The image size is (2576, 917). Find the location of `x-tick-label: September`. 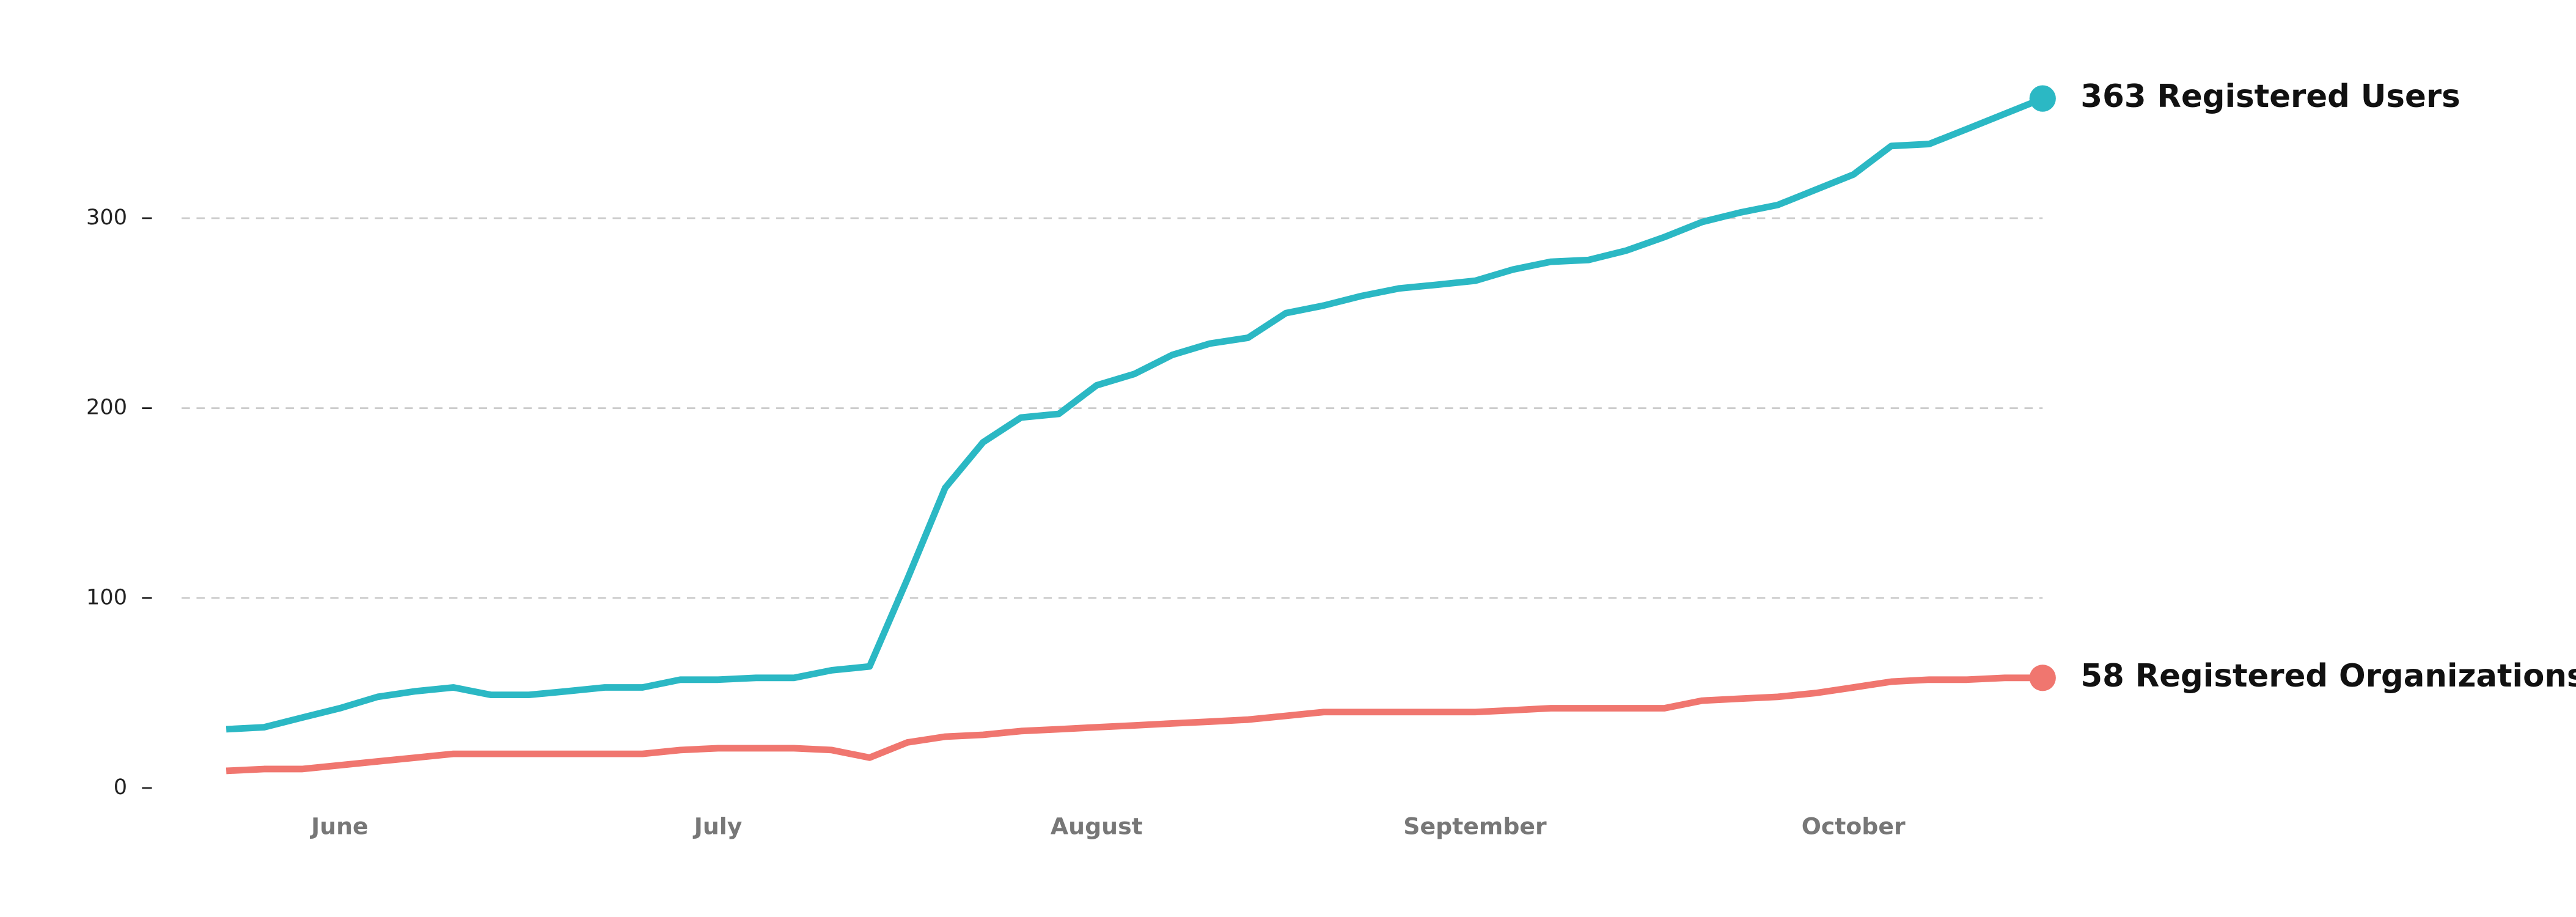

x-tick-label: September is located at coordinates (1475, 825).